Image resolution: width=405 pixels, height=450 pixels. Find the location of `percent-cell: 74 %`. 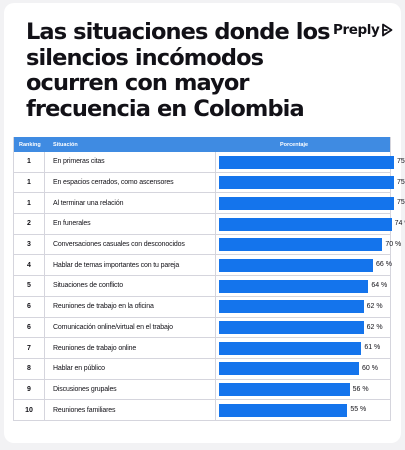

percent-cell: 74 % is located at coordinates (310, 224).